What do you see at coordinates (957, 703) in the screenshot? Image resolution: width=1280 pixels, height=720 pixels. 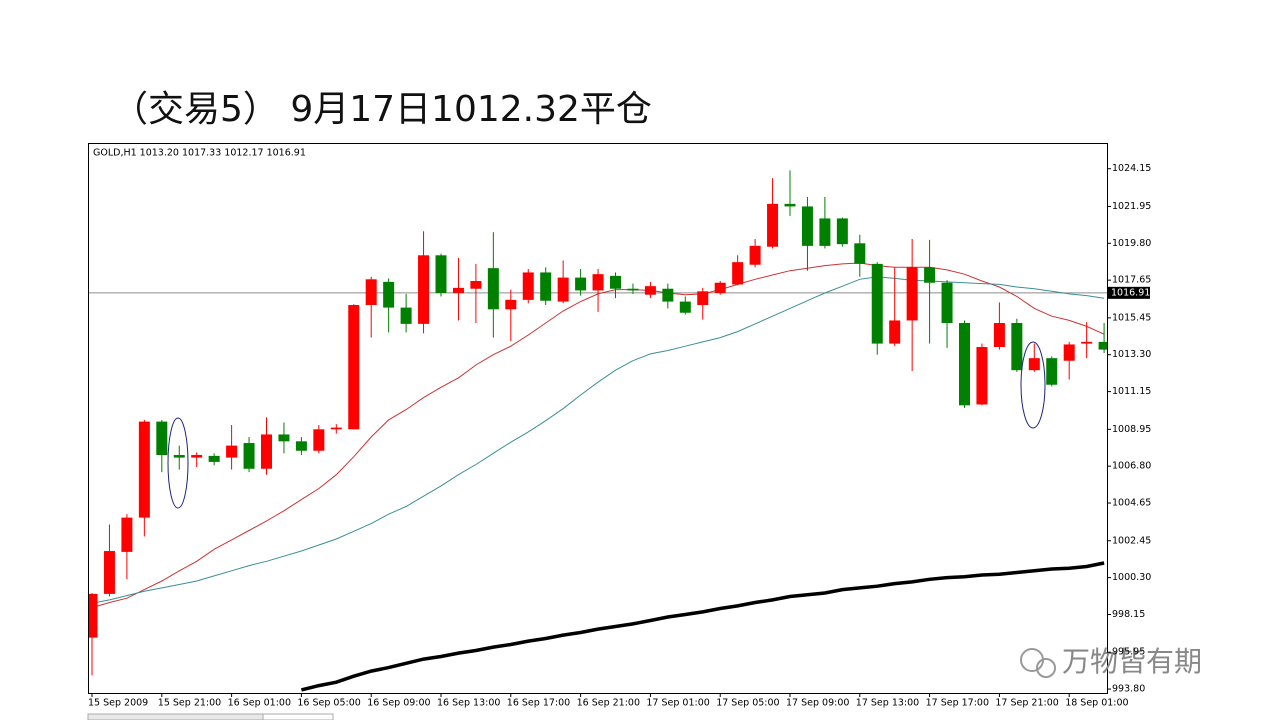 I see `x-tick-label: 17 Sep 17:00` at bounding box center [957, 703].